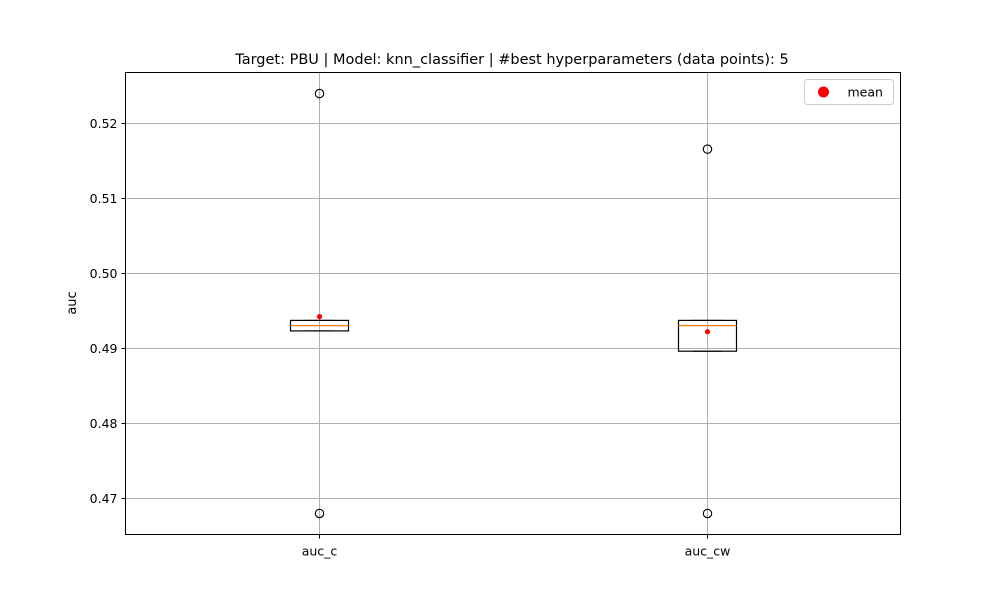 The image size is (1000, 600). I want to click on legend-box, so click(849, 92).